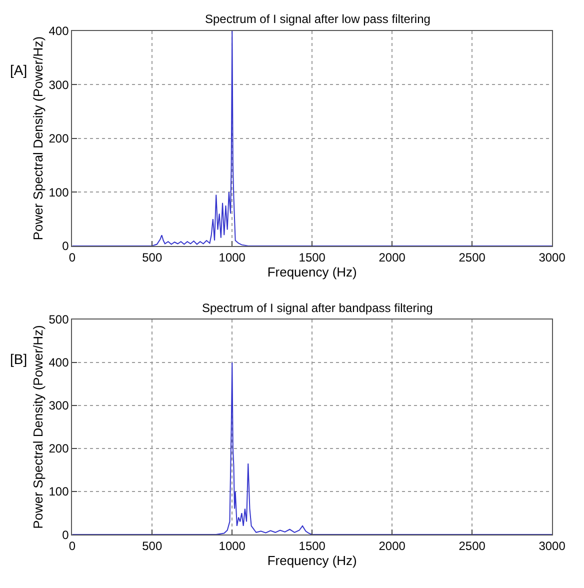  What do you see at coordinates (19, 359) in the screenshot?
I see `text: [B]` at bounding box center [19, 359].